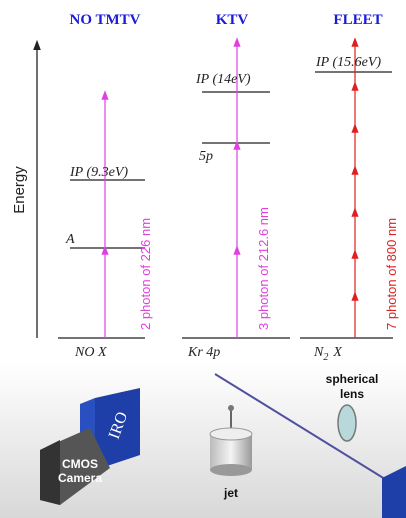  Describe the element at coordinates (263, 268) in the screenshot. I see `photon-label: 3 photon of 212.6 nm` at that location.